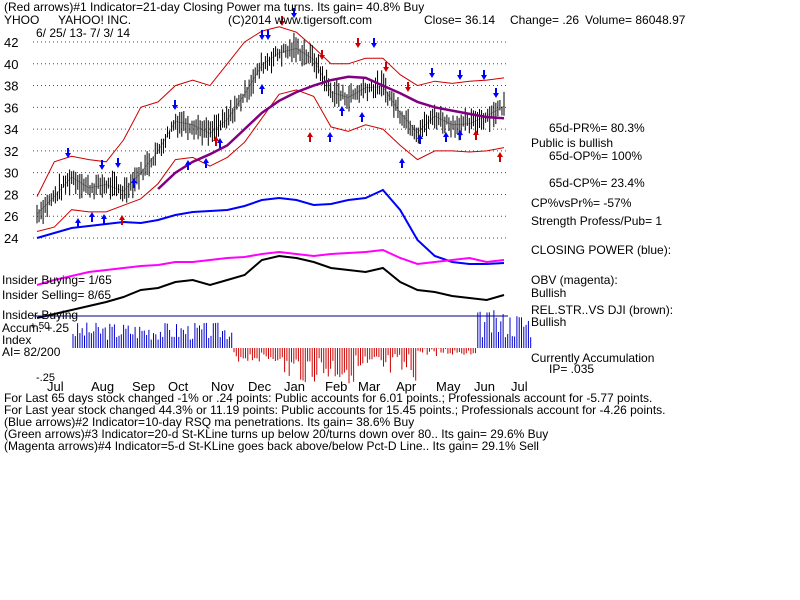  What do you see at coordinates (581, 203) in the screenshot?
I see `cpvspr-stat: CP%vsPr%= -57%` at bounding box center [581, 203].